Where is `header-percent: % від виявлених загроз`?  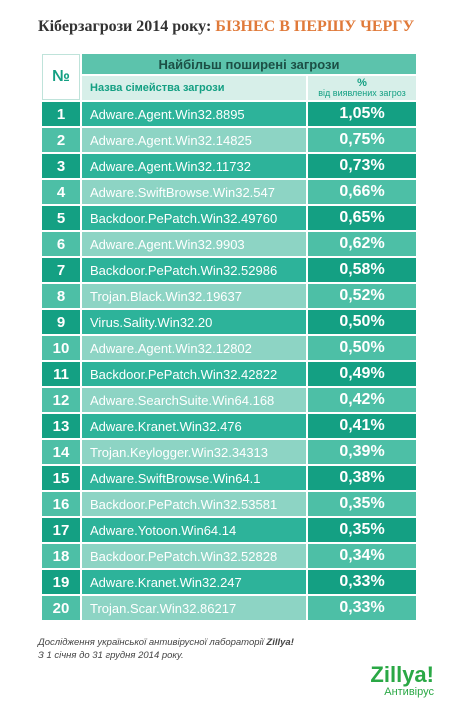 header-percent: % від виявлених загроз is located at coordinates (362, 88).